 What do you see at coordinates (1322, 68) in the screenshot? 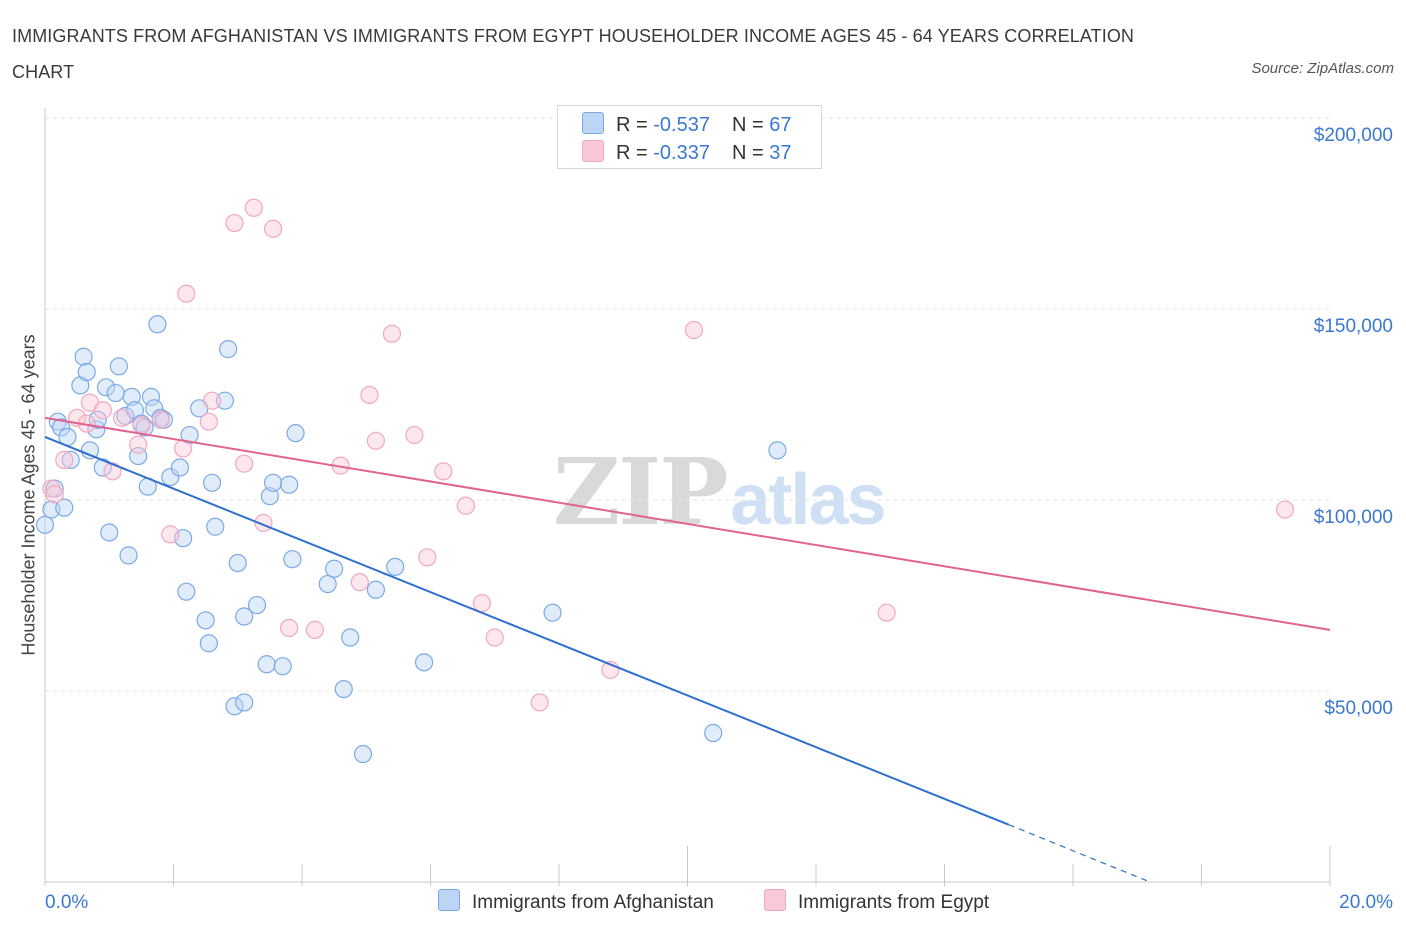
I see `source-label: Source: ZipAtlas.com` at bounding box center [1322, 68].